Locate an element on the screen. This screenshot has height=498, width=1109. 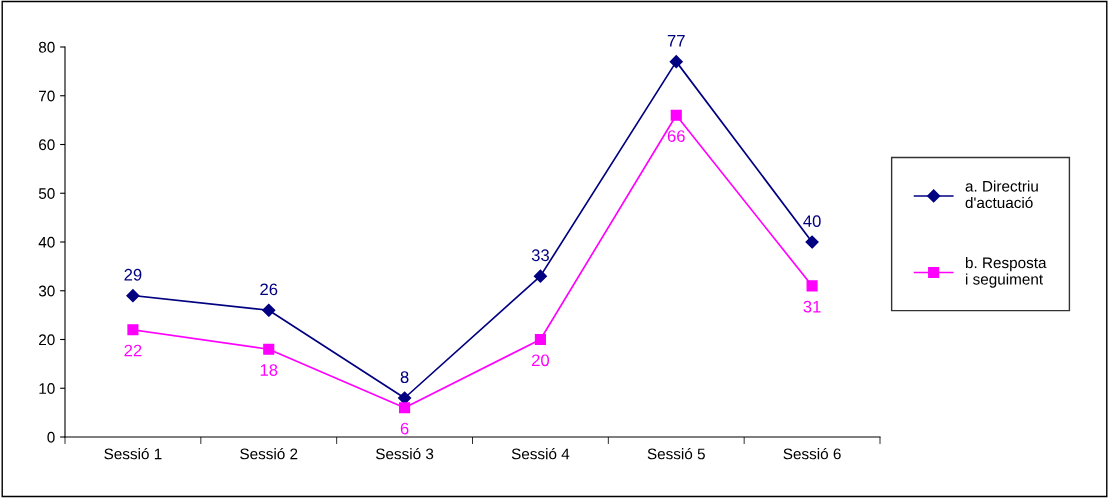
x-tick-label: Sessió 4 is located at coordinates (540, 453).